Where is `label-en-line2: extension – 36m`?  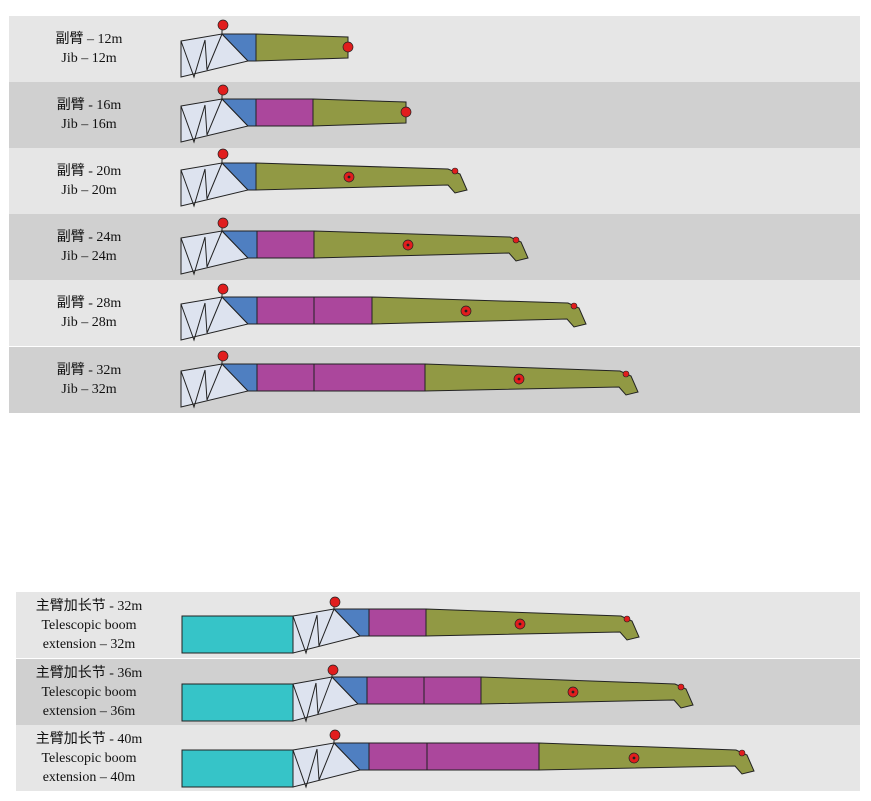
label-en-line2: extension – 36m is located at coordinates (89, 711).